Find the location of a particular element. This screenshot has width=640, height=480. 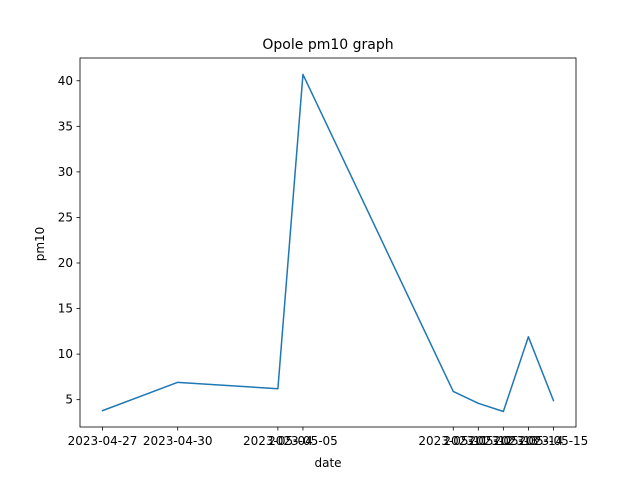

y-tick-label: 35 is located at coordinates (65, 126).